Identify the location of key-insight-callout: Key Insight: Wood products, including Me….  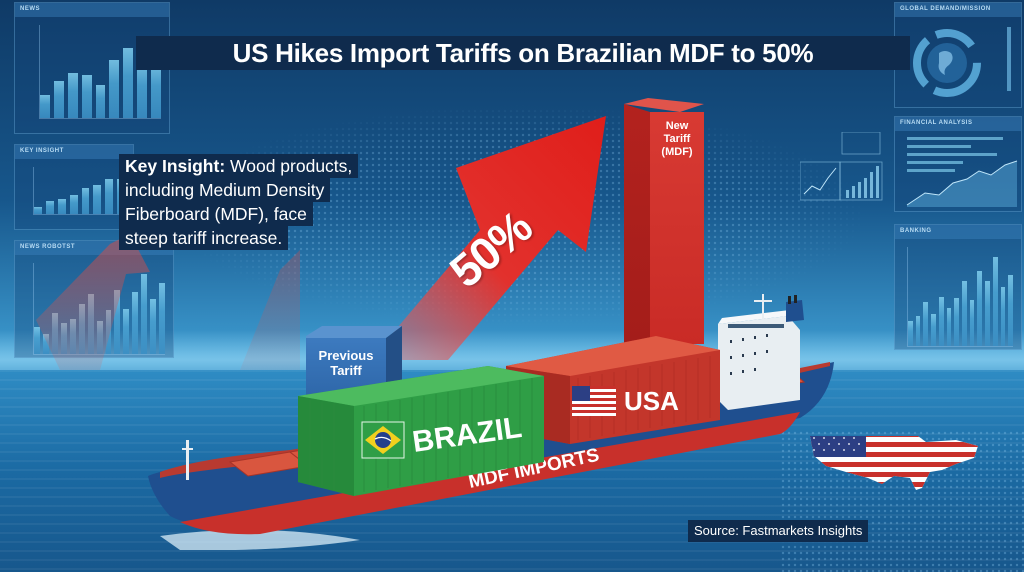
(239, 202).